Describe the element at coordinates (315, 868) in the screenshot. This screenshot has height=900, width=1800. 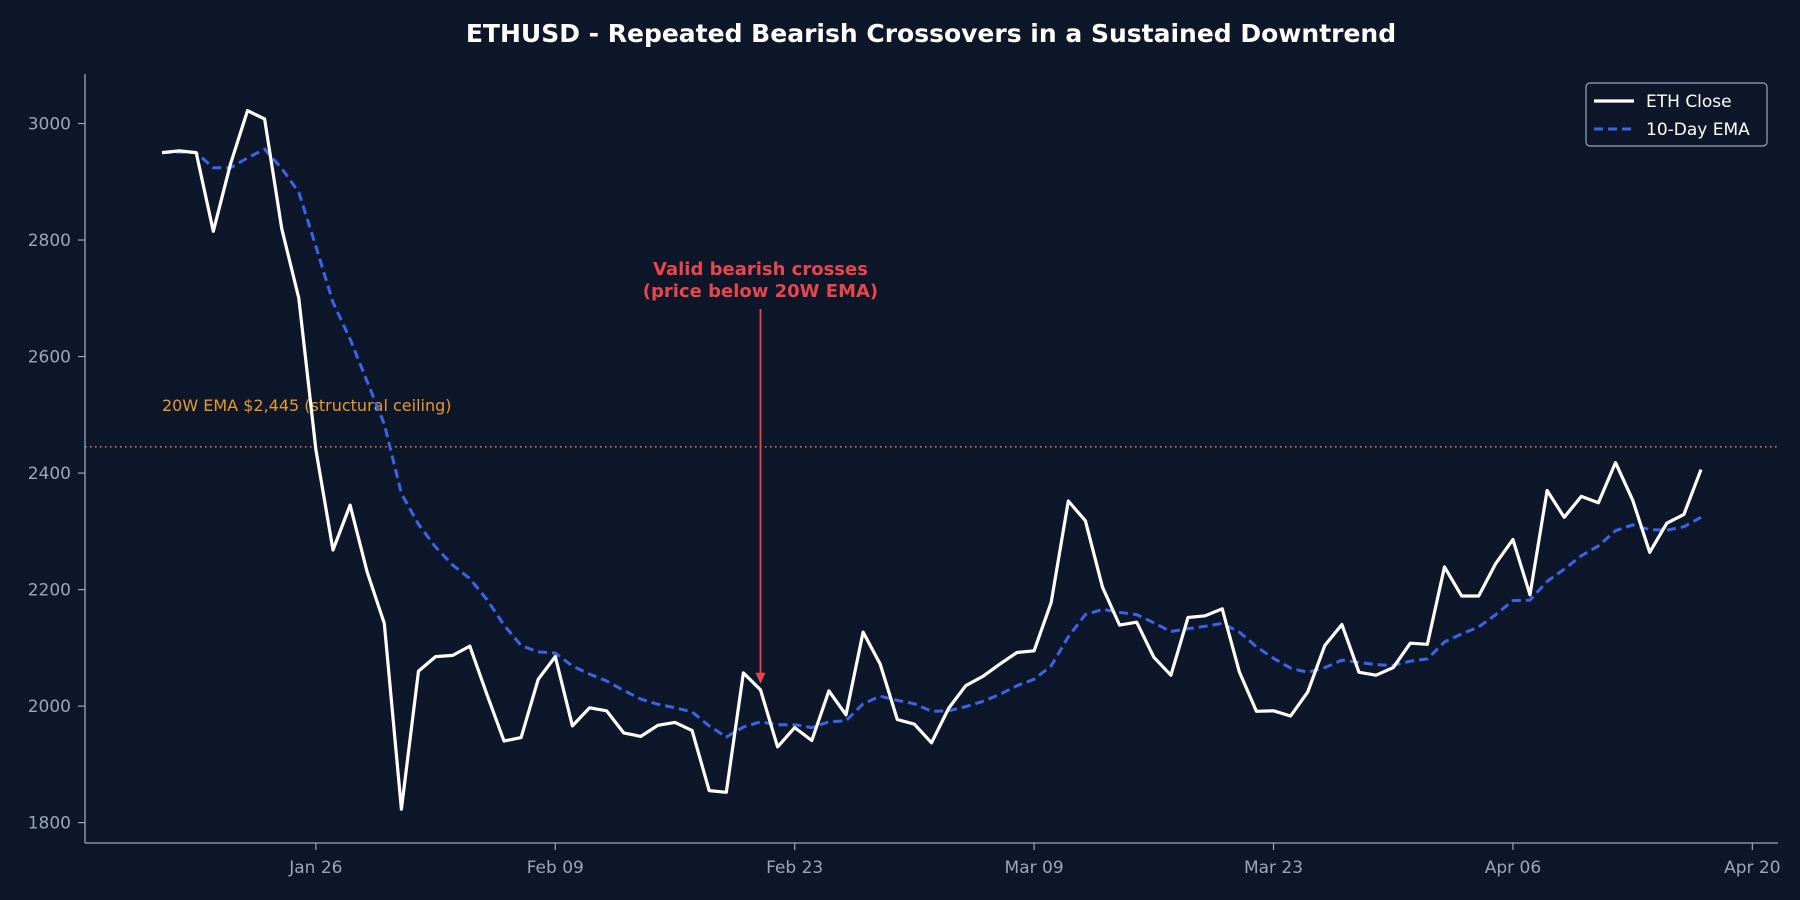
I see `x-tick-label: Jan 26` at that location.